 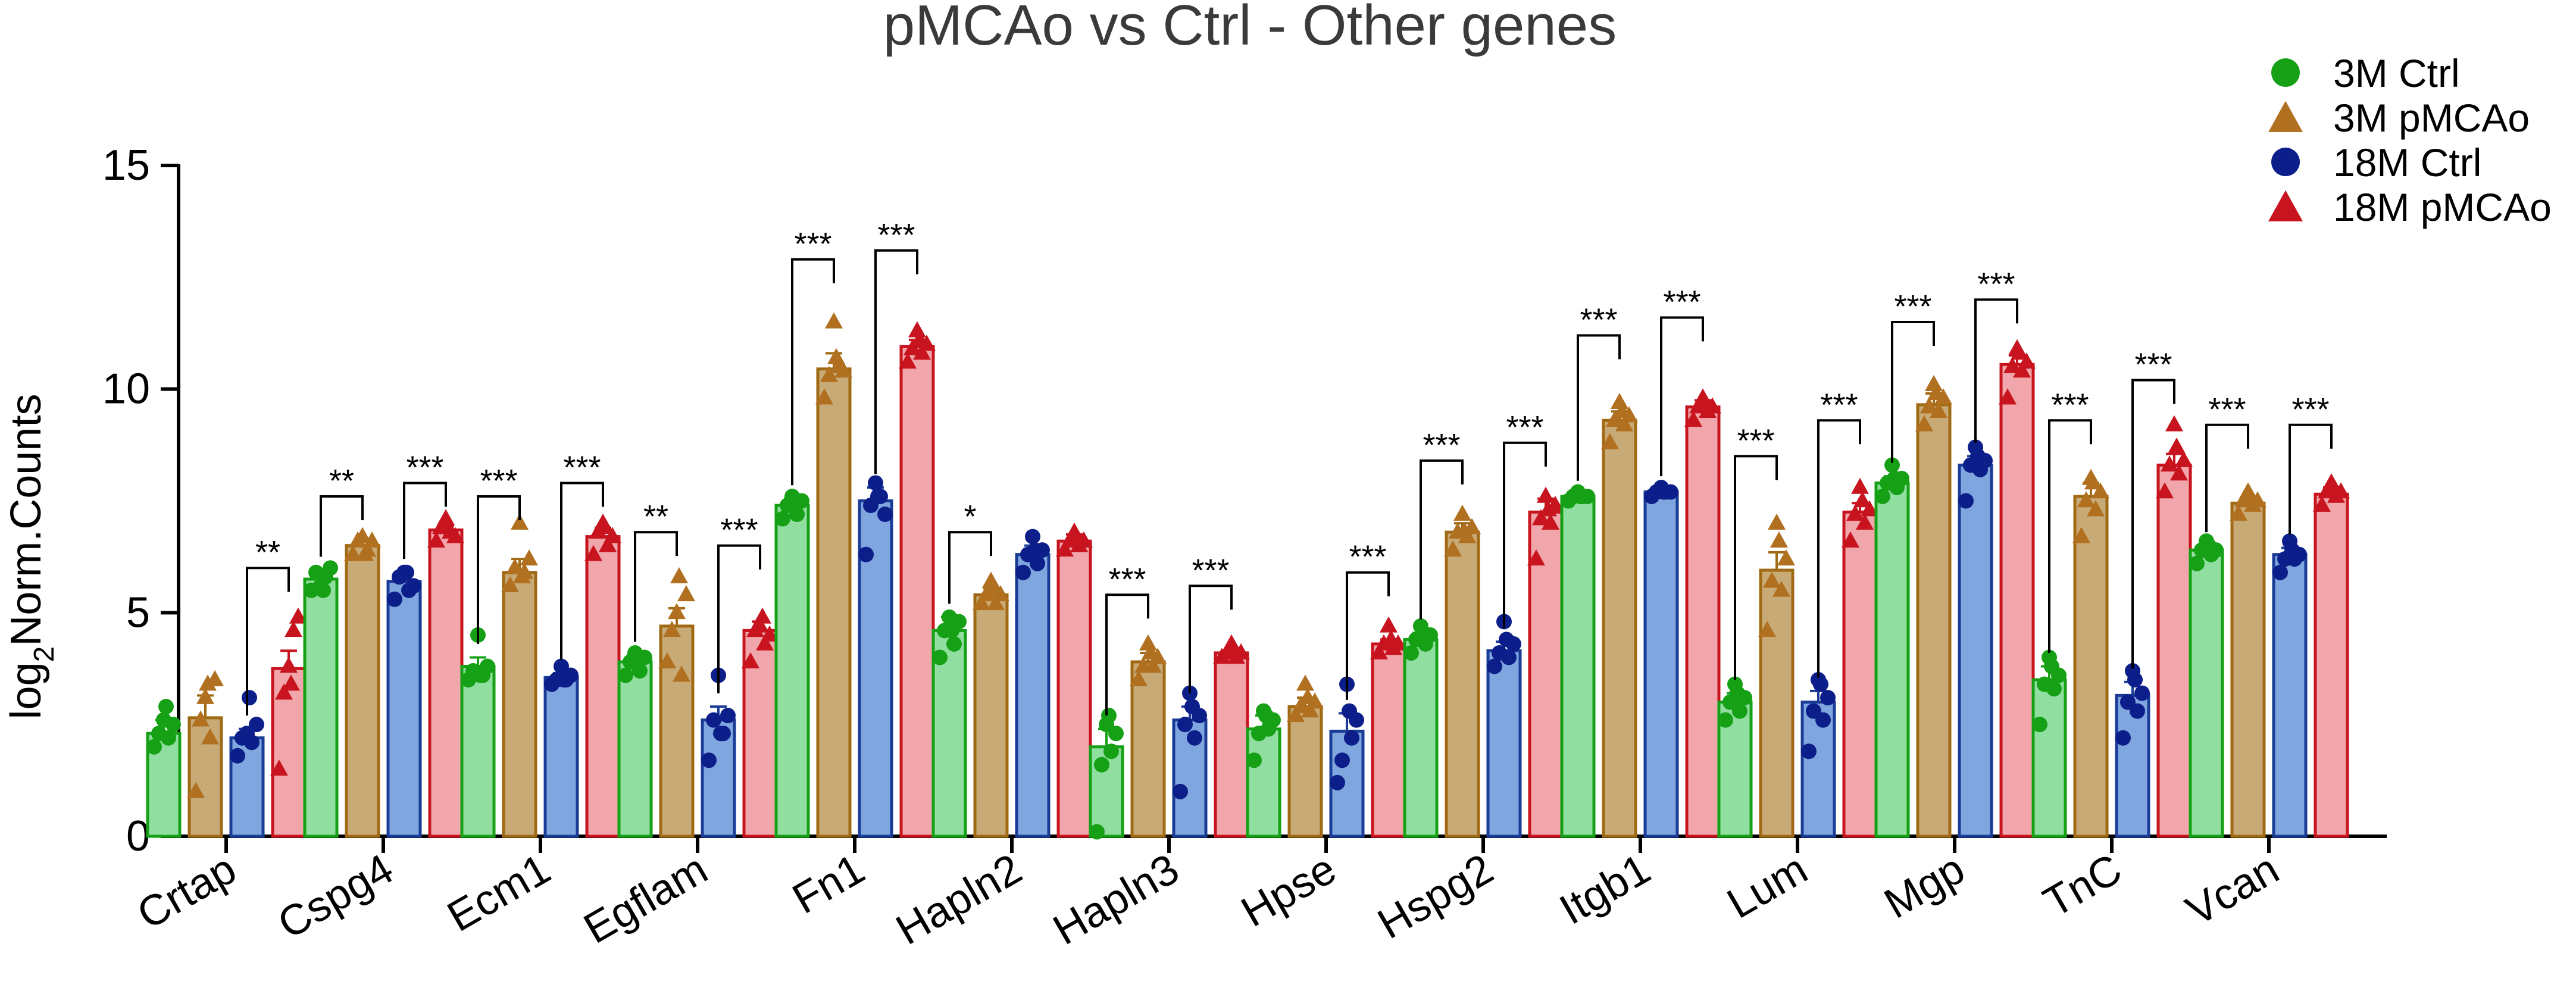 What do you see at coordinates (1435, 896) in the screenshot?
I see `x-tick-label: Hspg2` at bounding box center [1435, 896].